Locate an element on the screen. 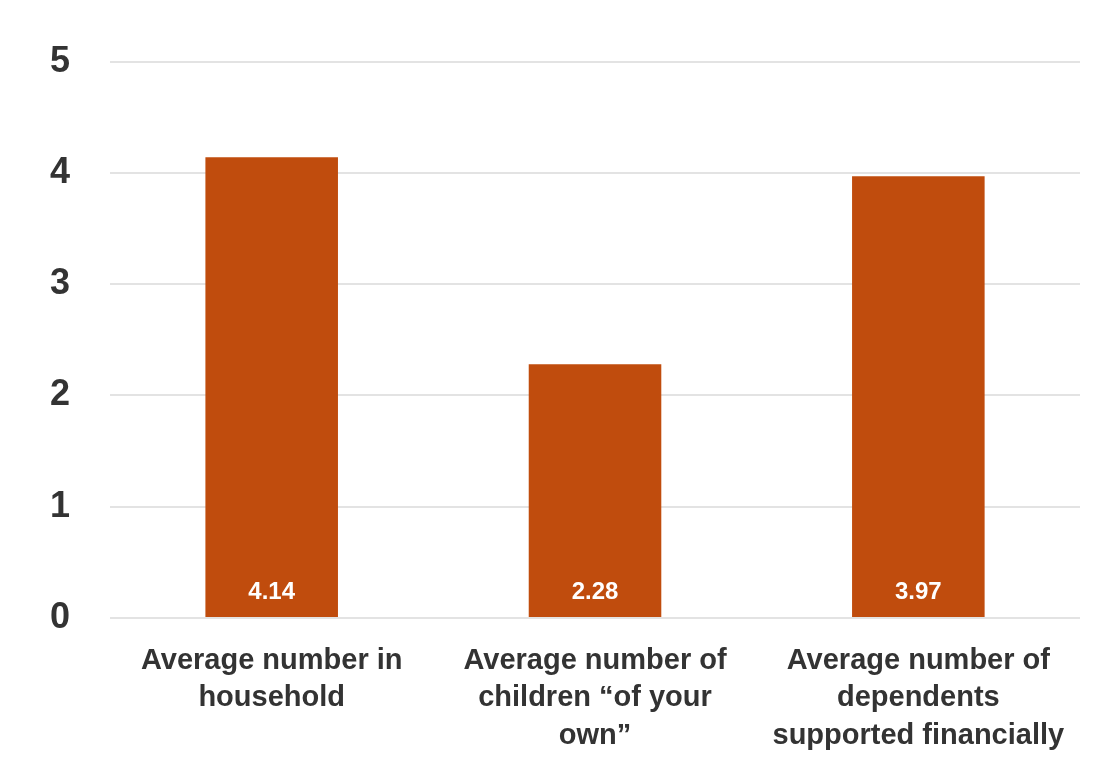 This screenshot has width=1120, height=779. y-tick-label: 3 is located at coordinates (60, 282).